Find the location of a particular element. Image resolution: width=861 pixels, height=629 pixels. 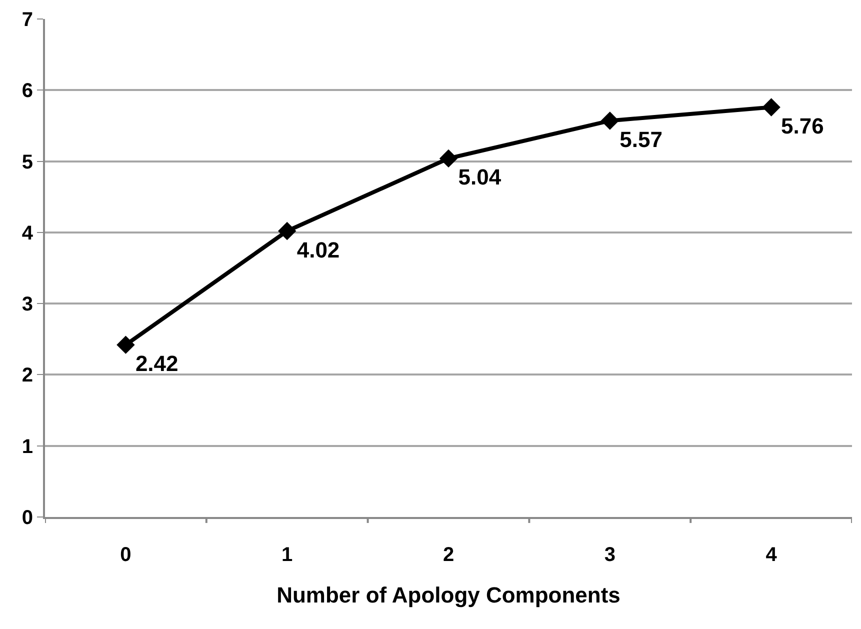

y-tick-label: 3 is located at coordinates (27, 305).